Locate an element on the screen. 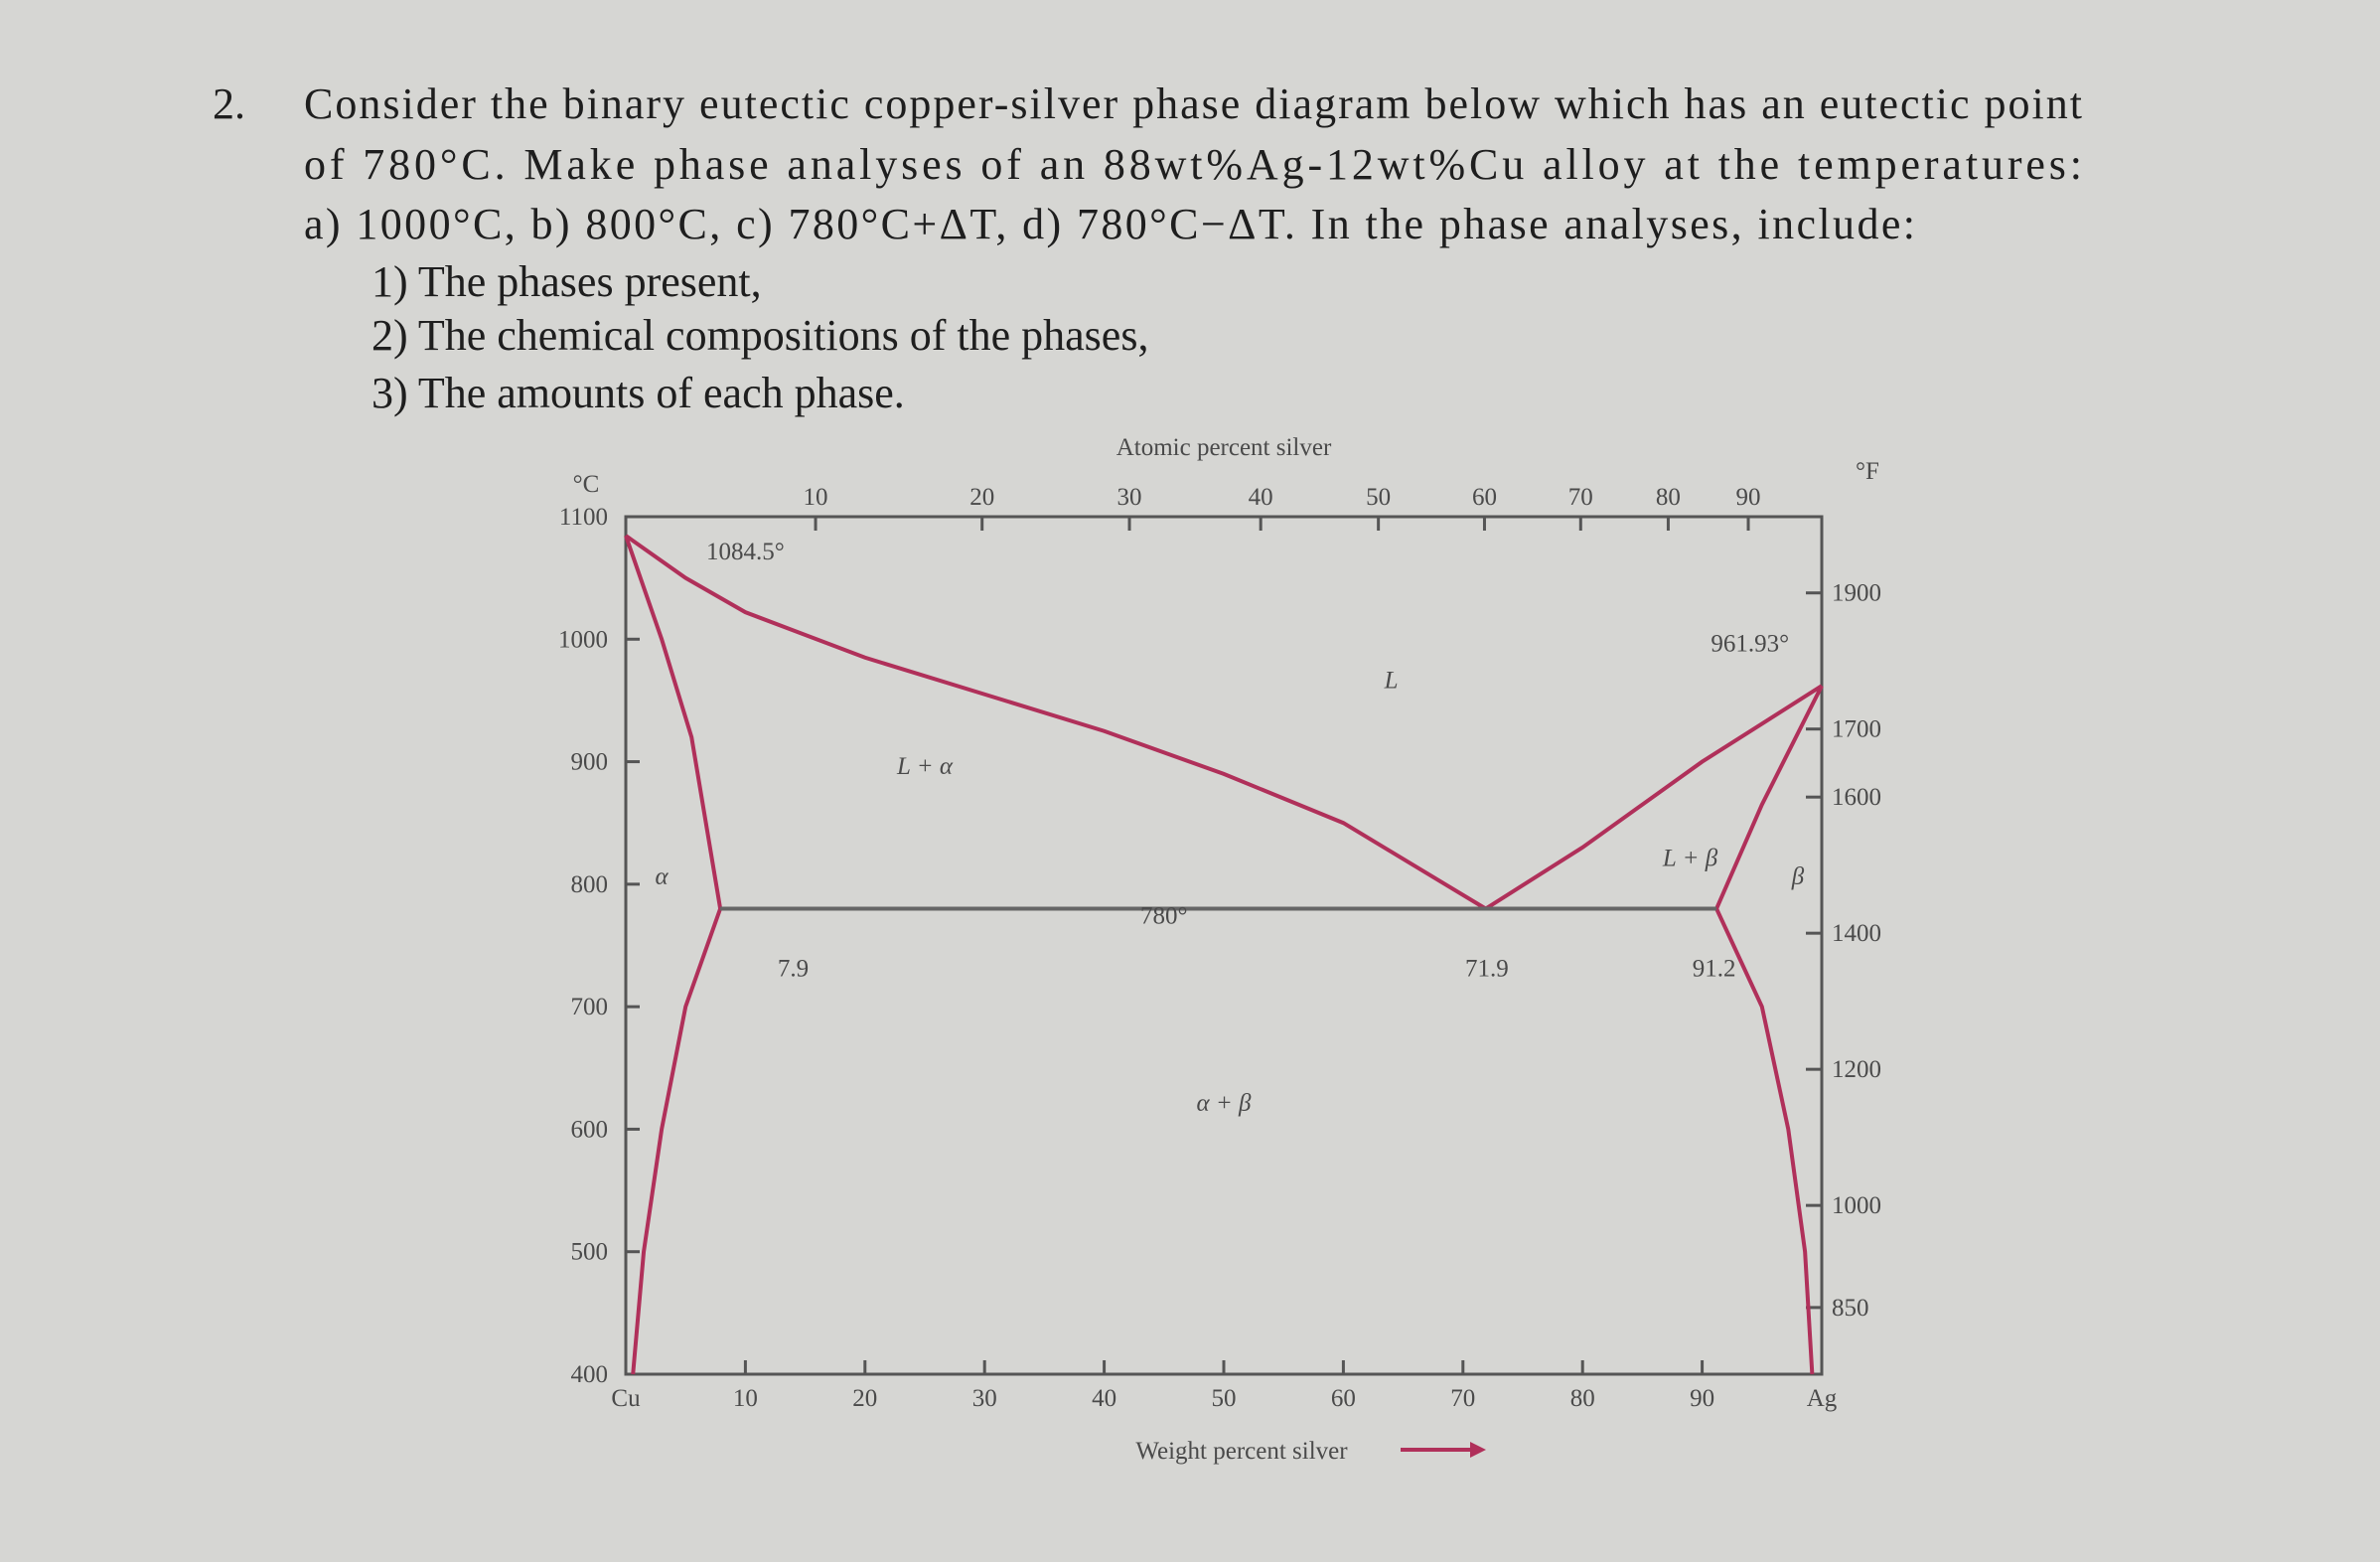 The width and height of the screenshot is (2380, 1562). x2-tick-label: 50 is located at coordinates (1378, 497).